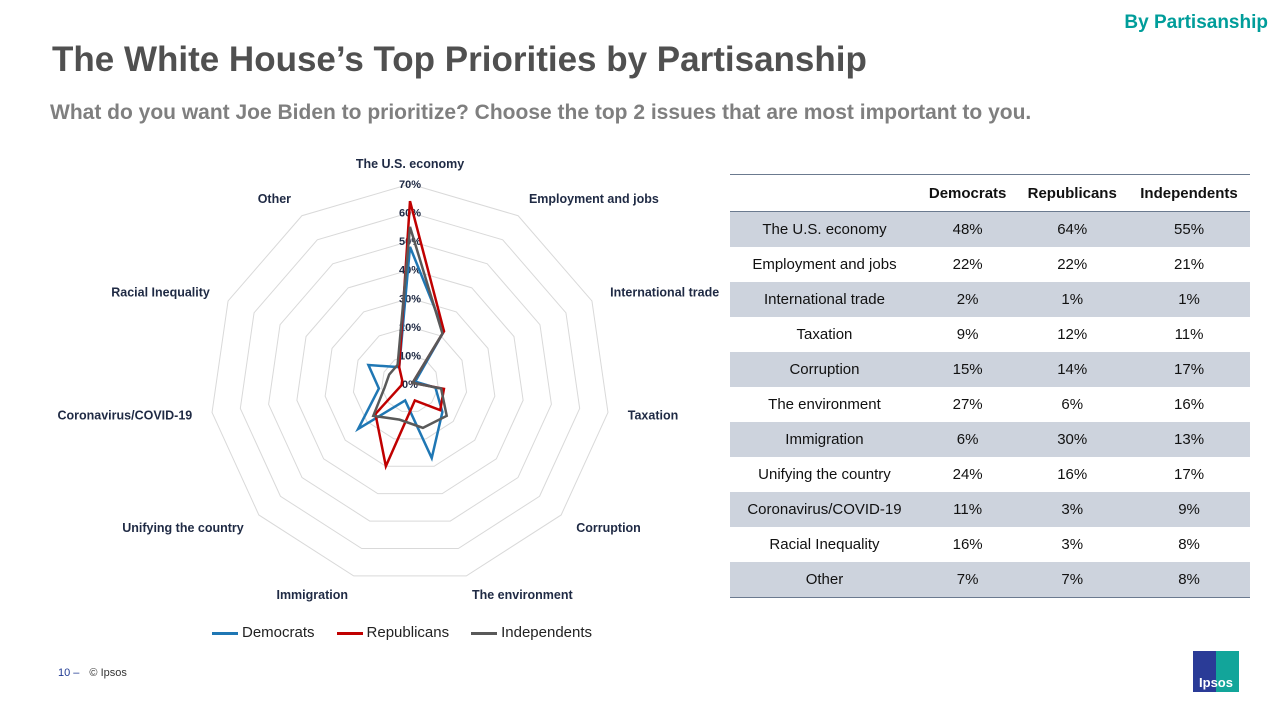 This screenshot has height=720, width=1280. What do you see at coordinates (608, 528) in the screenshot?
I see `axis-label: Corruption` at bounding box center [608, 528].